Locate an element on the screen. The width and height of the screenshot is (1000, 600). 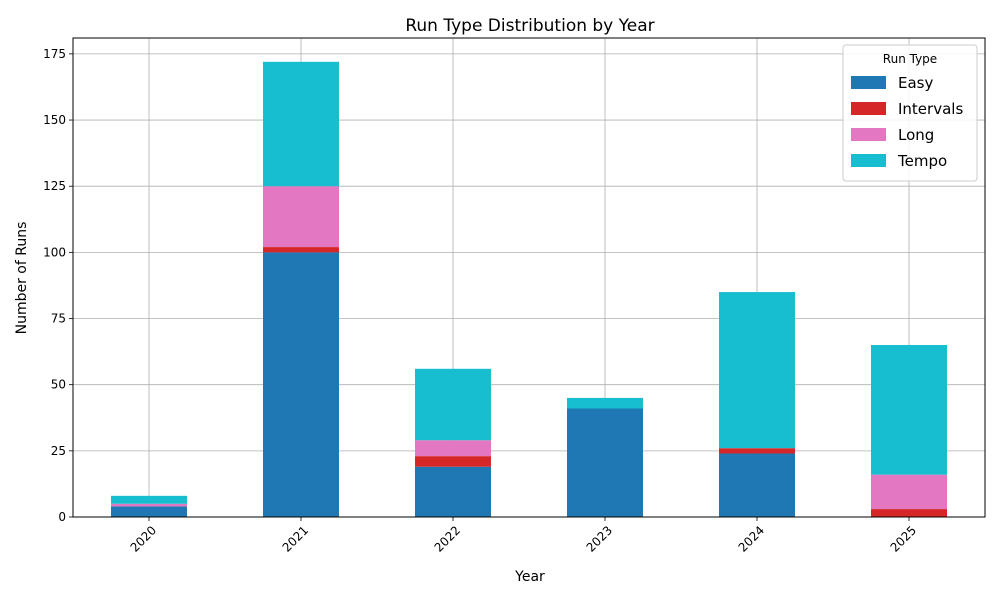
y-tick-label: 150 is located at coordinates (54, 120).